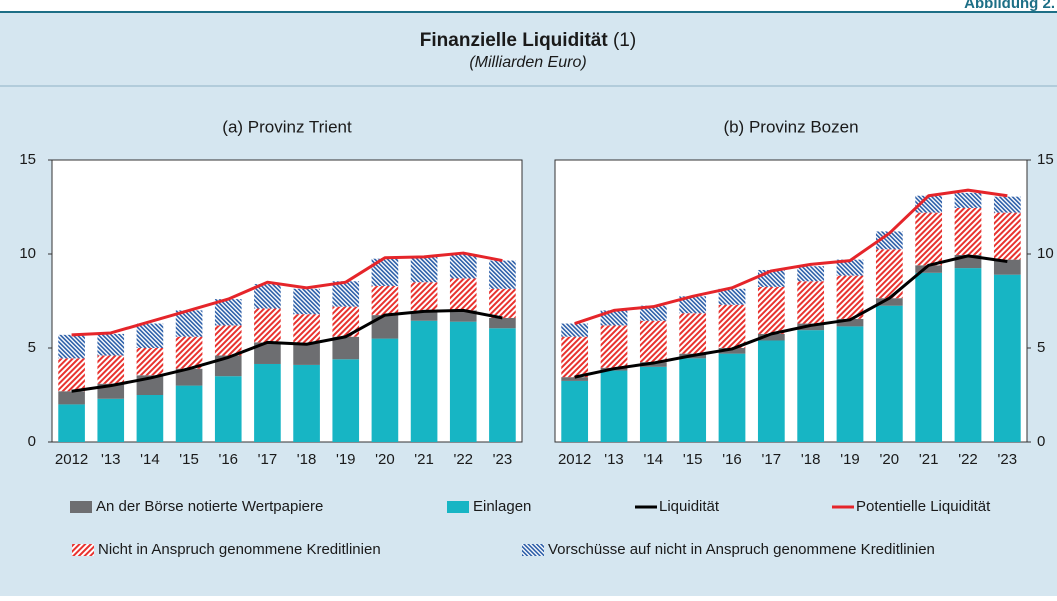 This screenshot has height=601, width=1057. Describe the element at coordinates (732, 459) in the screenshot. I see `x-tick-label: '16` at that location.